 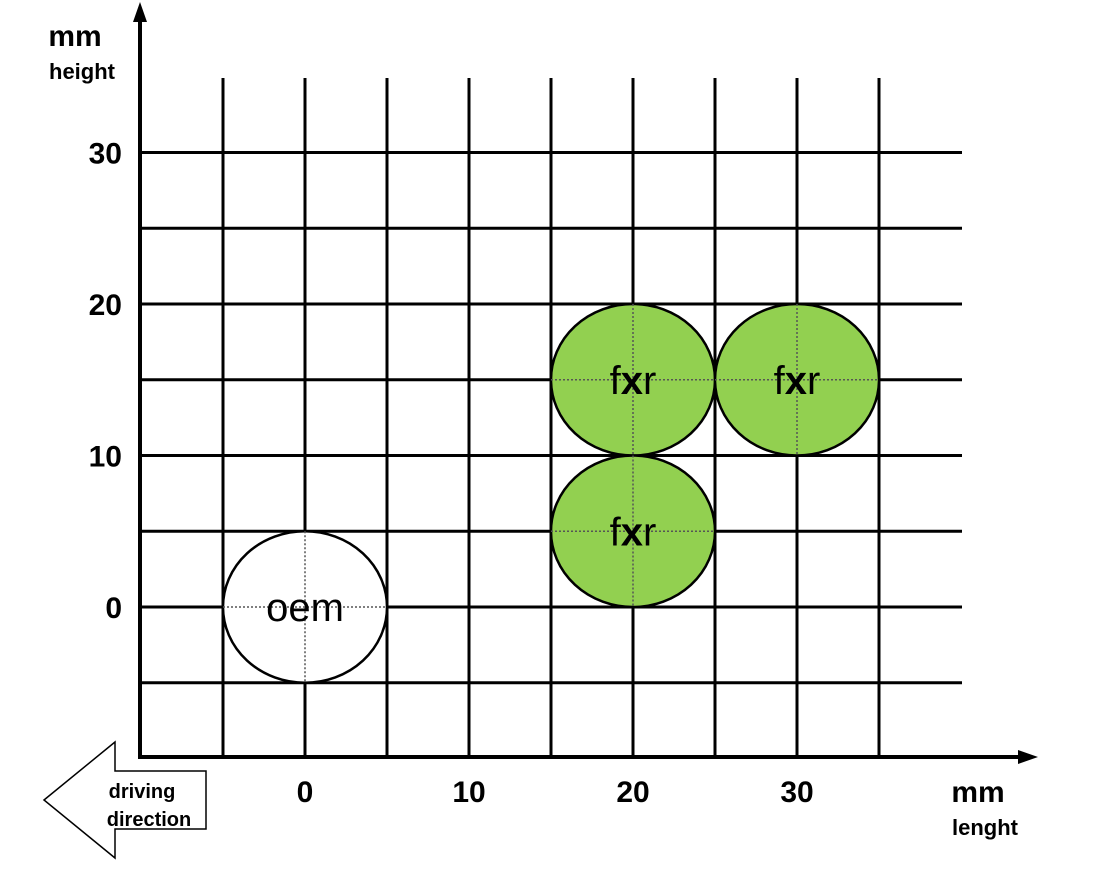 What do you see at coordinates (140, 12) in the screenshot?
I see `y-axis-arrow-icon` at bounding box center [140, 12].